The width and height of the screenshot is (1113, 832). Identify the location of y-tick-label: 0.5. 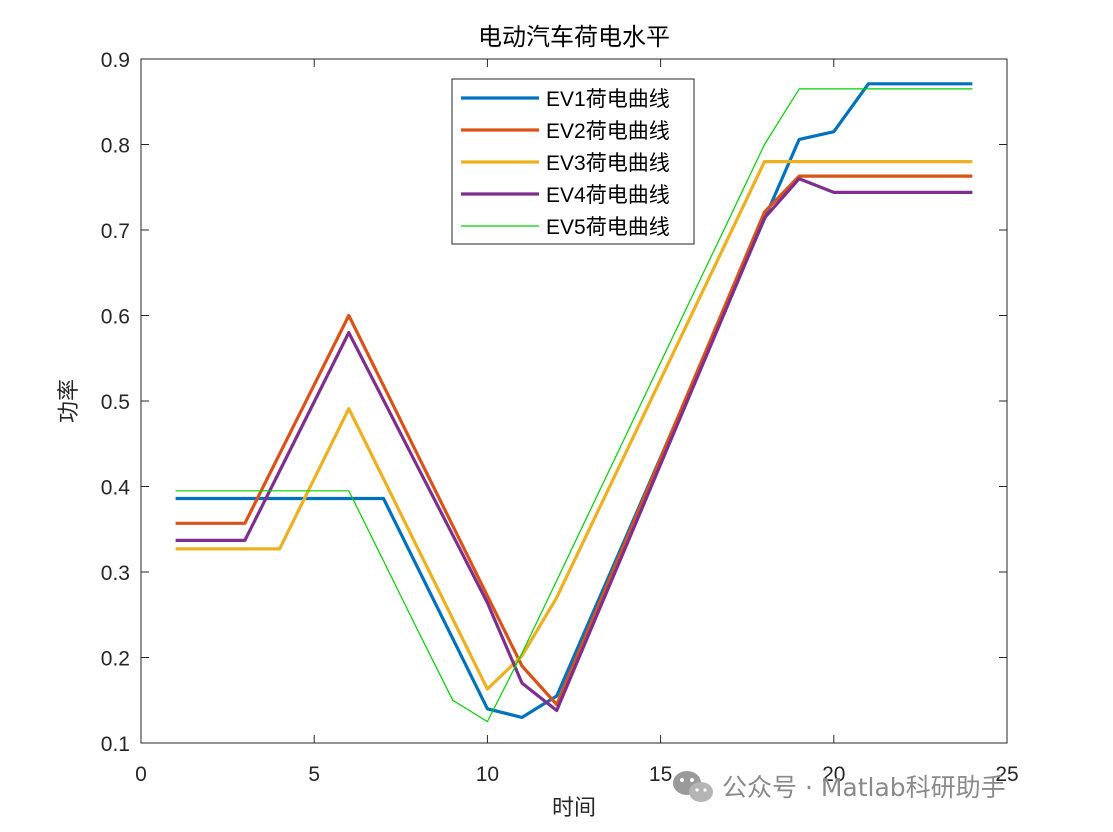
(115, 402).